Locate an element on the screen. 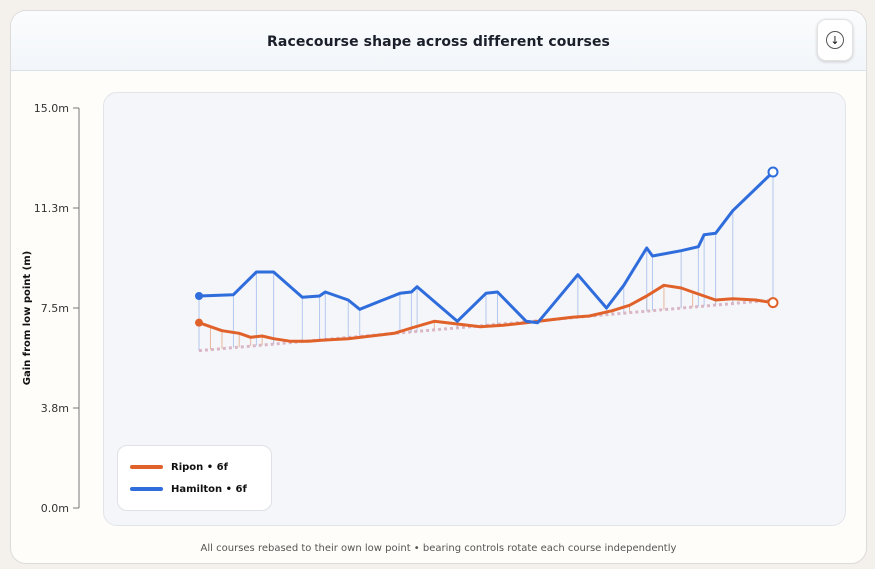  ripon-end-point is located at coordinates (773, 303).